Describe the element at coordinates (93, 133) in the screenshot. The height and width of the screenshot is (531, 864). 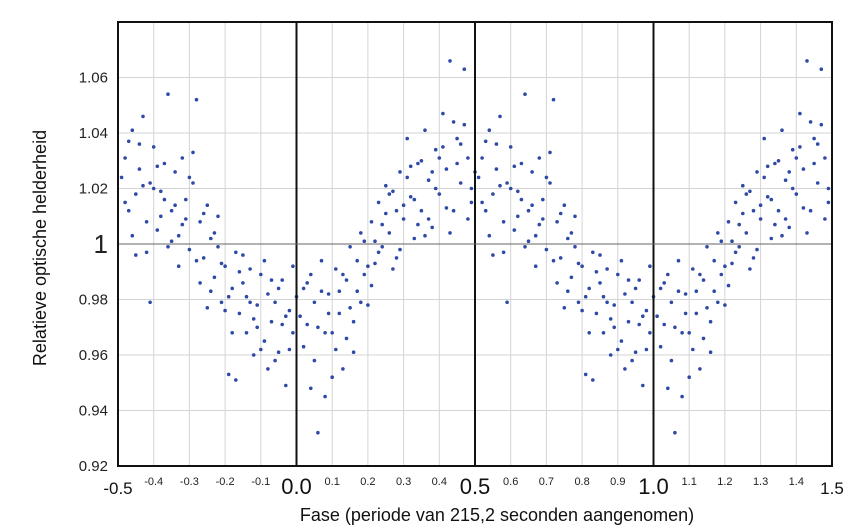
I see `y-tick-label: 1.04` at that location.